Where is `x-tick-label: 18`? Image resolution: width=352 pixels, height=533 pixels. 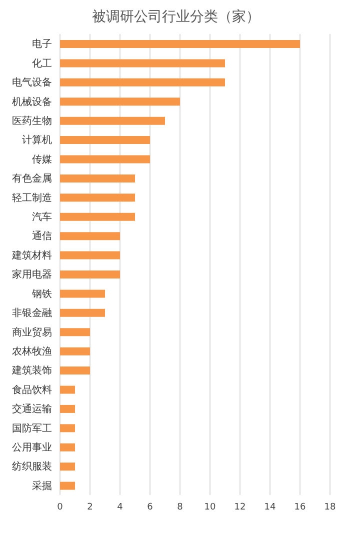
x-tick-label: 18 is located at coordinates (330, 507).